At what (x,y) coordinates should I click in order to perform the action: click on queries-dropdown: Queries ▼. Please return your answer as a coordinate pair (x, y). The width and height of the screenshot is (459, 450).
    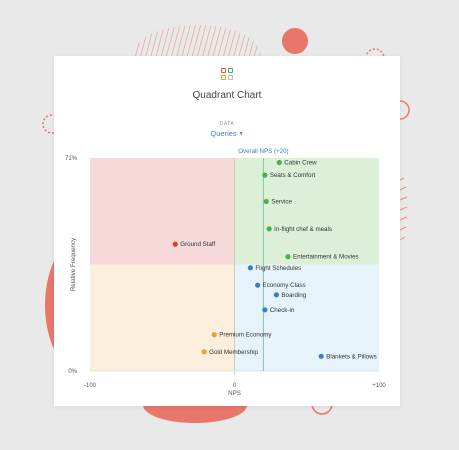
    Looking at the image, I should click on (227, 133).